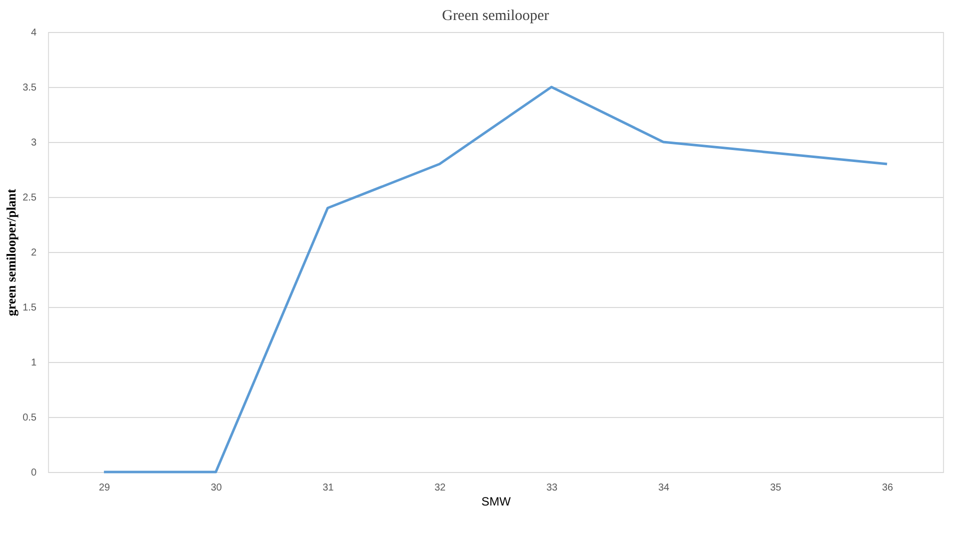 Image resolution: width=979 pixels, height=555 pixels. I want to click on chart-title: Green semilooper, so click(496, 16).